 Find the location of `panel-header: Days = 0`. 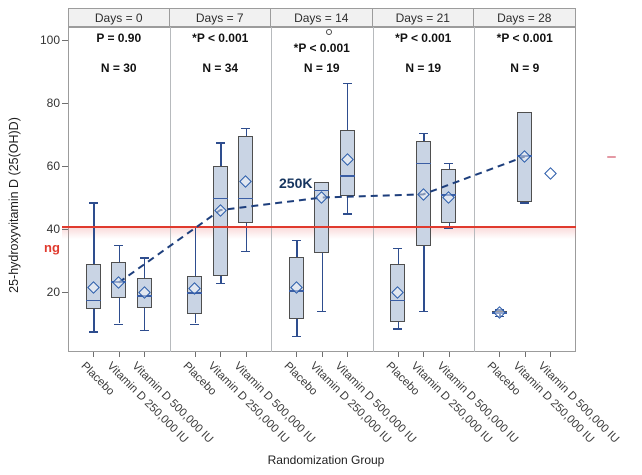

panel-header: Days = 0 is located at coordinates (119, 17).